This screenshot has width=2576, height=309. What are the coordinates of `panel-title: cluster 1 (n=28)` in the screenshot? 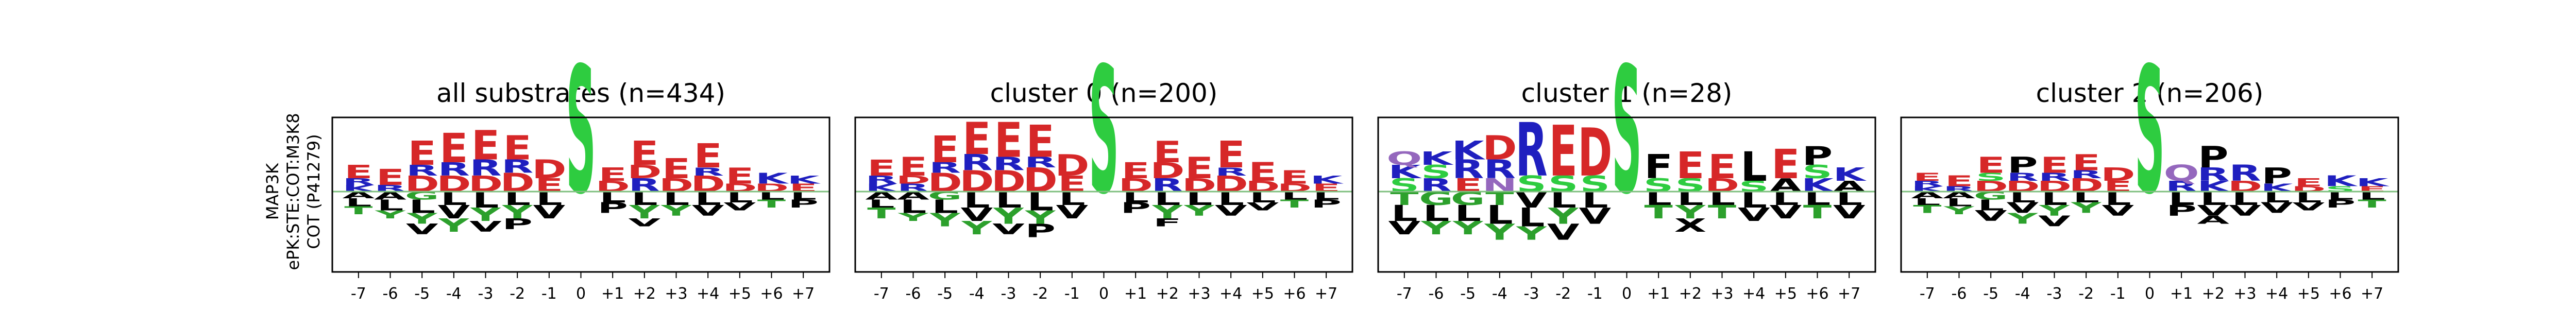 It's located at (1627, 93).